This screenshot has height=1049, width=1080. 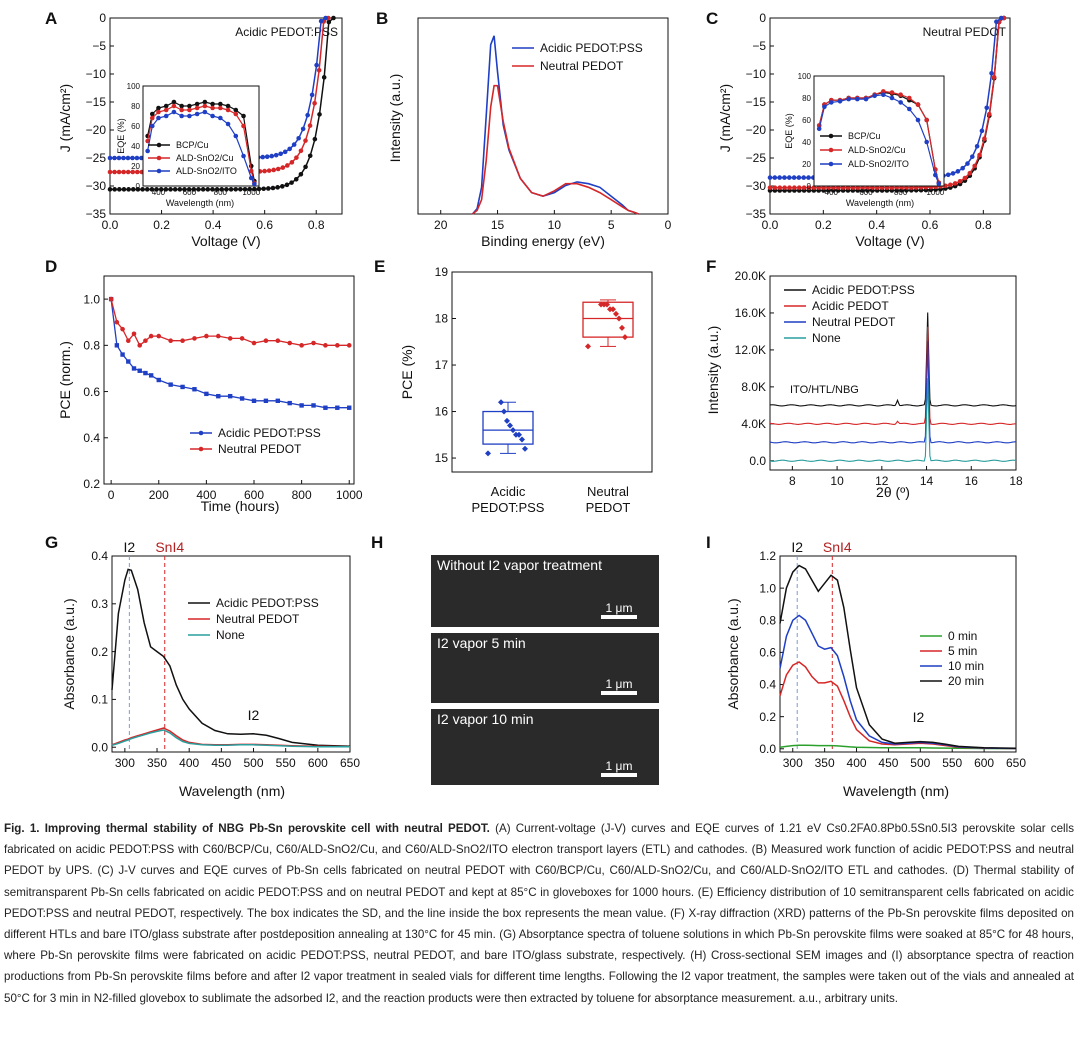 What do you see at coordinates (91, 346) in the screenshot?
I see `panel-d-ytick-label: 0.8` at bounding box center [91, 346].